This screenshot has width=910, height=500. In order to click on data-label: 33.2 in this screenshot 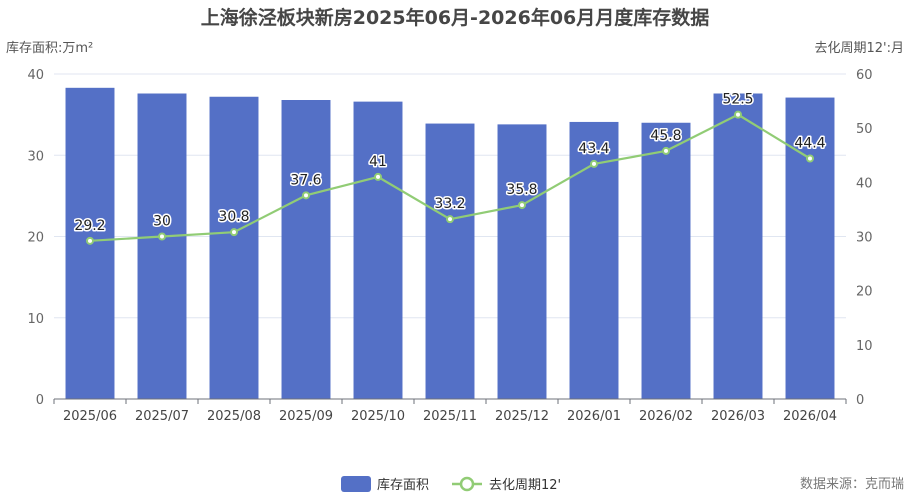, I will do `click(449, 204)`.